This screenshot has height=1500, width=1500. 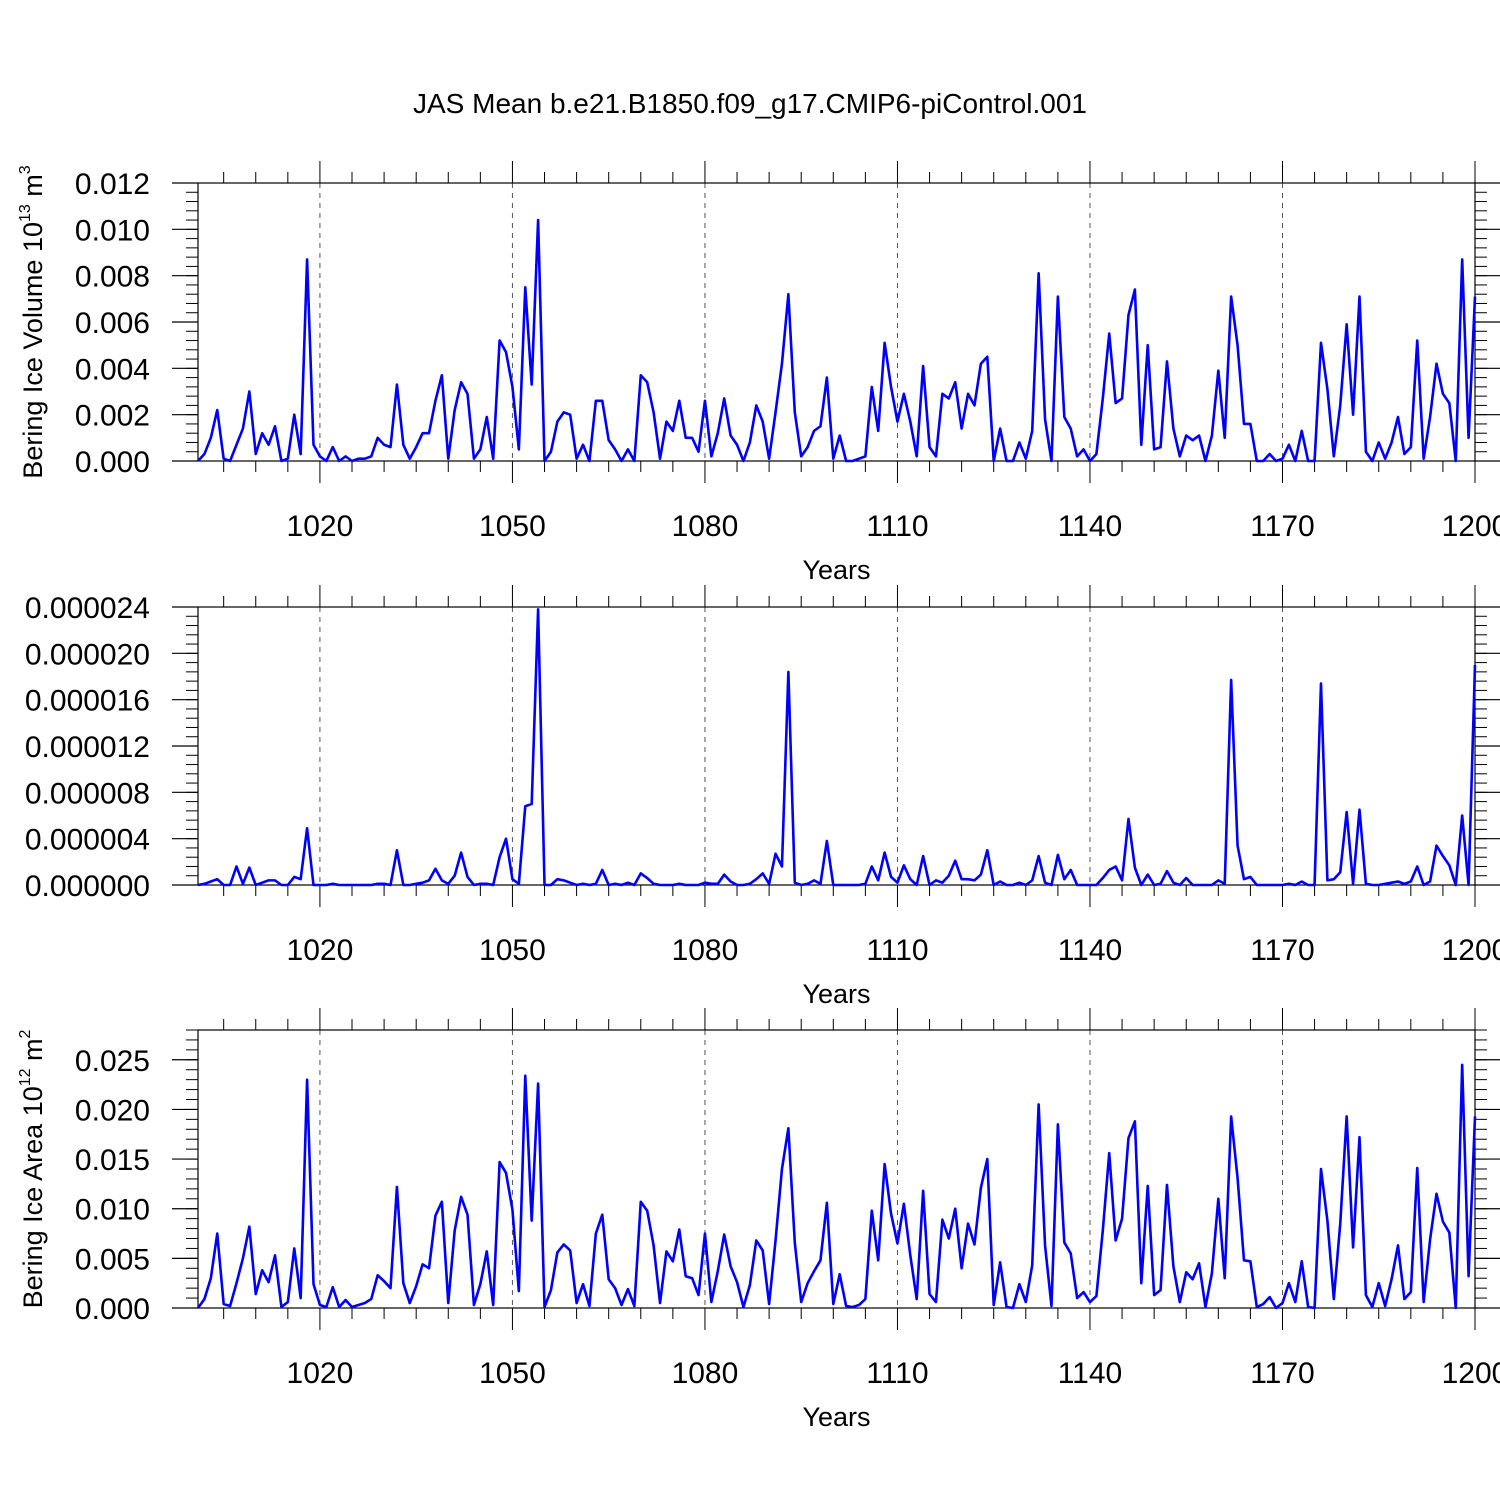 What do you see at coordinates (112, 277) in the screenshot?
I see `ytick-label: 0.008` at bounding box center [112, 277].